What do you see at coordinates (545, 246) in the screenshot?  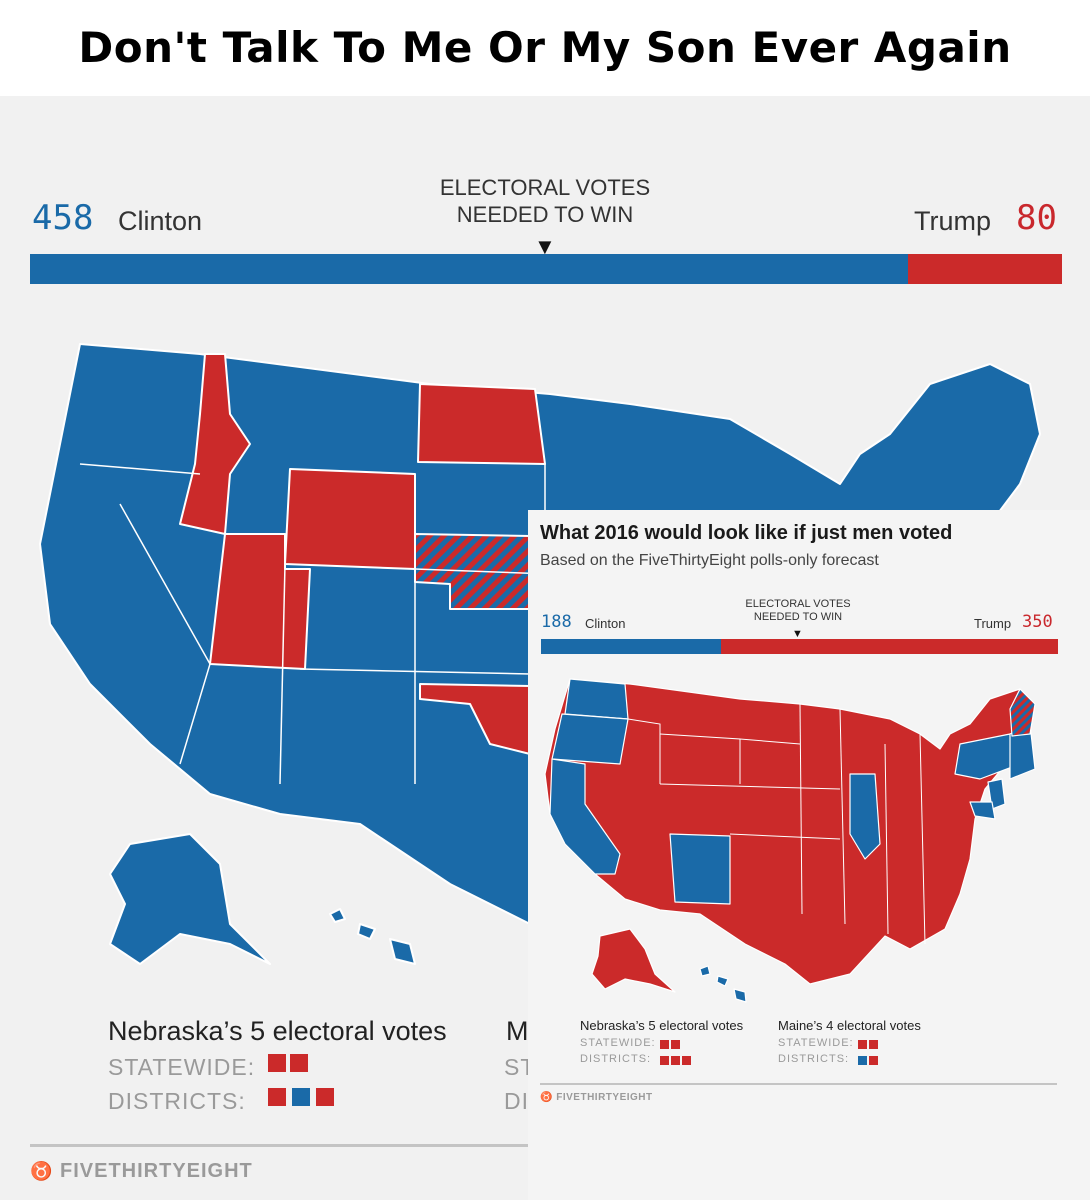 I see `needed-marker-icon: ▼` at bounding box center [545, 246].